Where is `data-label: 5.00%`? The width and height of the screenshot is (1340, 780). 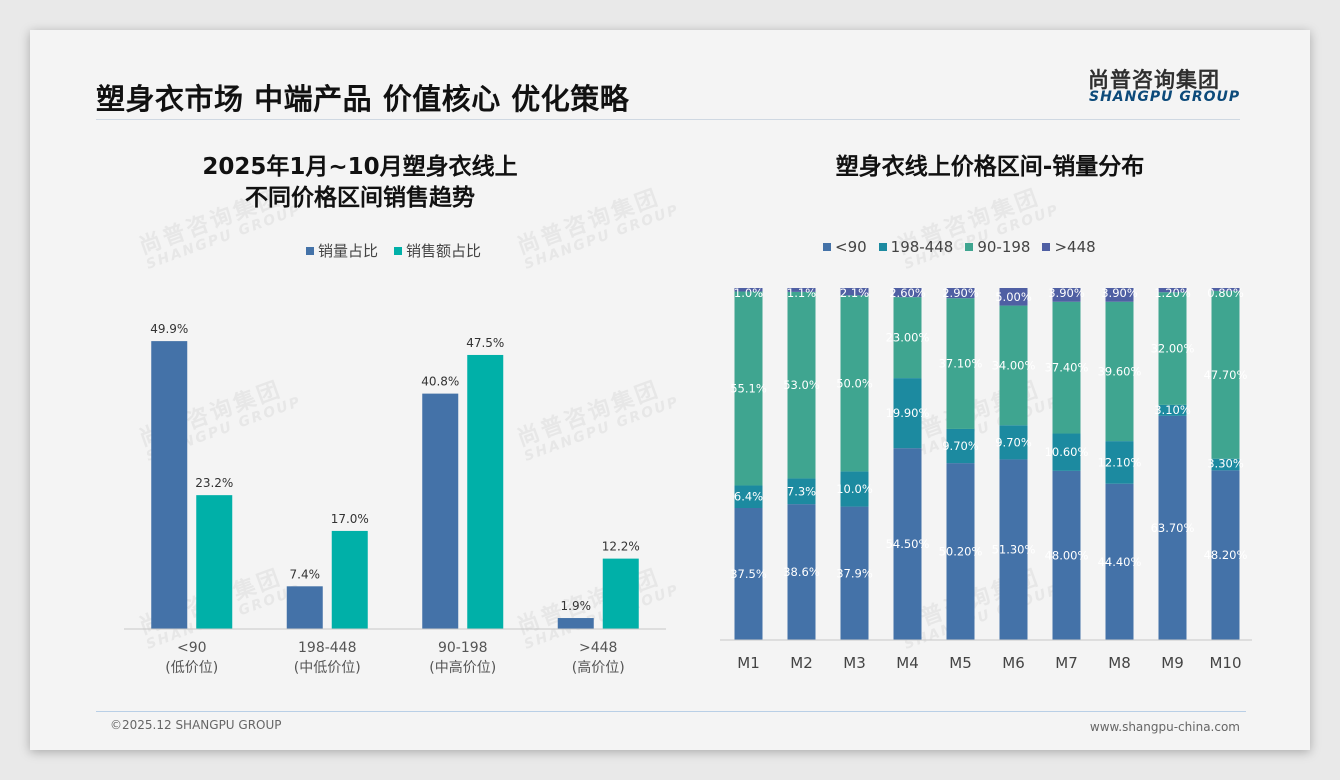 data-label: 5.00% is located at coordinates (1013, 297).